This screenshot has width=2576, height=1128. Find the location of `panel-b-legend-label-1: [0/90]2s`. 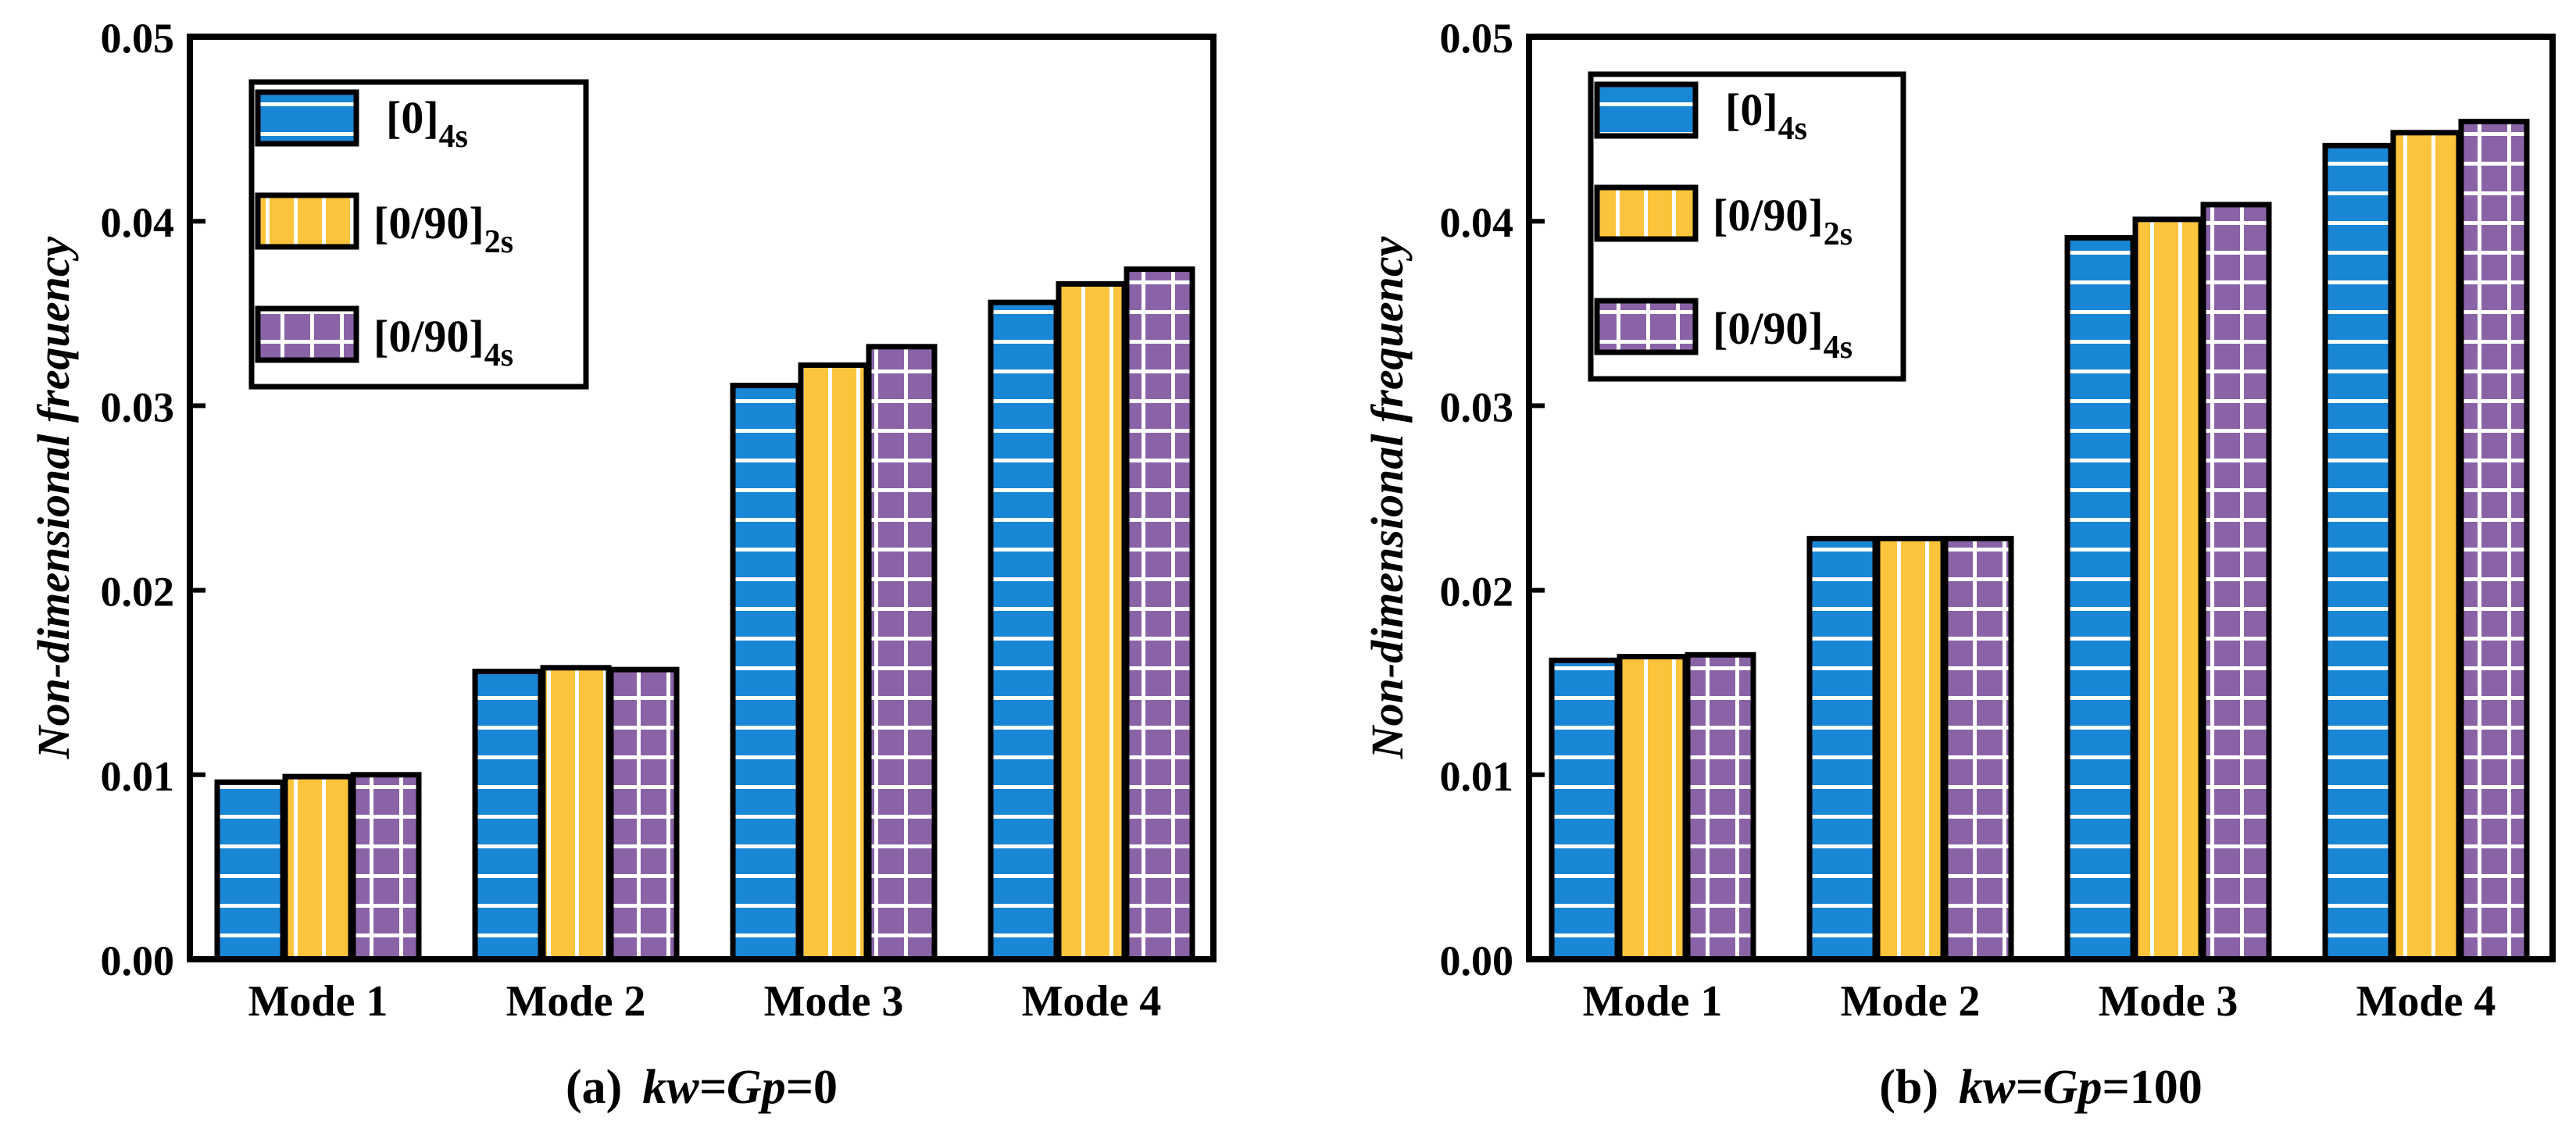

panel-b-legend-label-1: [0/90]2s is located at coordinates (1783, 221).